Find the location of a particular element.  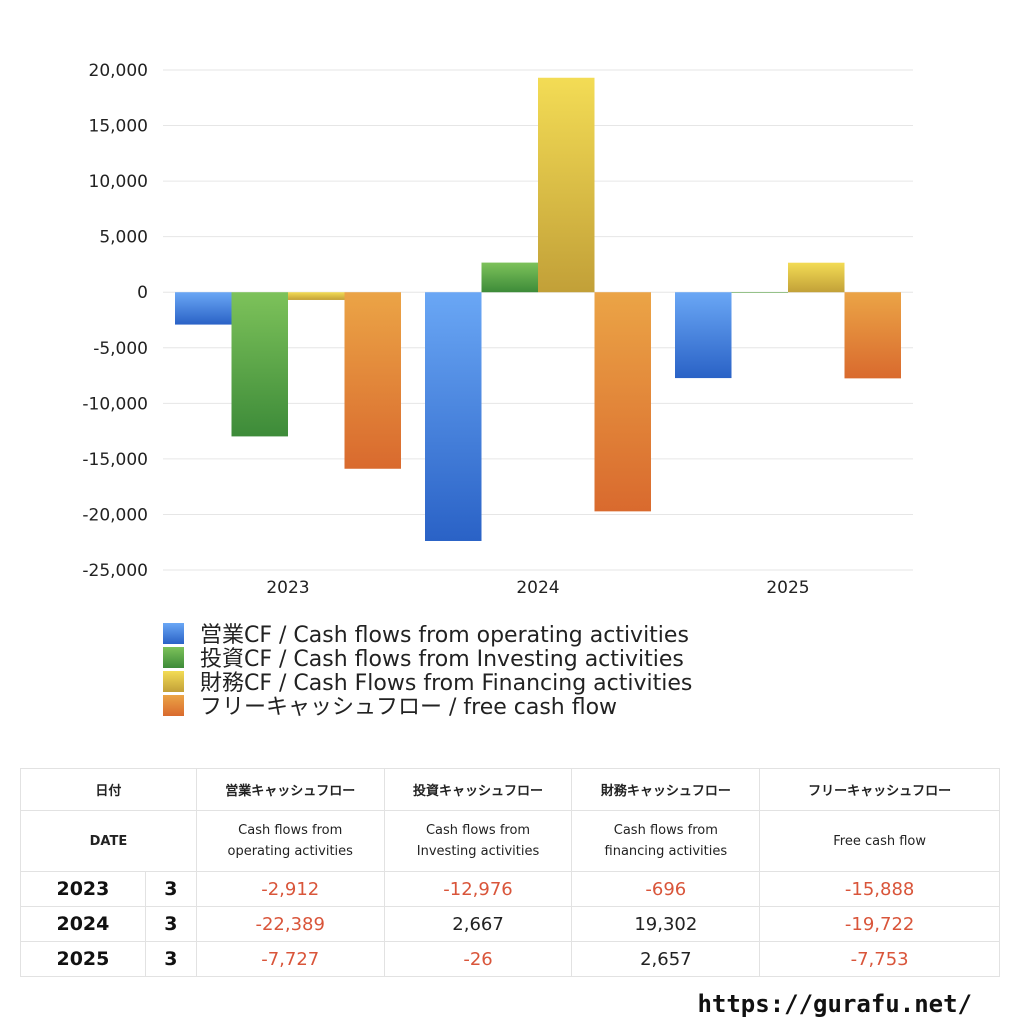

header-financing-en: Cash flows from financing activities is located at coordinates (666, 841).